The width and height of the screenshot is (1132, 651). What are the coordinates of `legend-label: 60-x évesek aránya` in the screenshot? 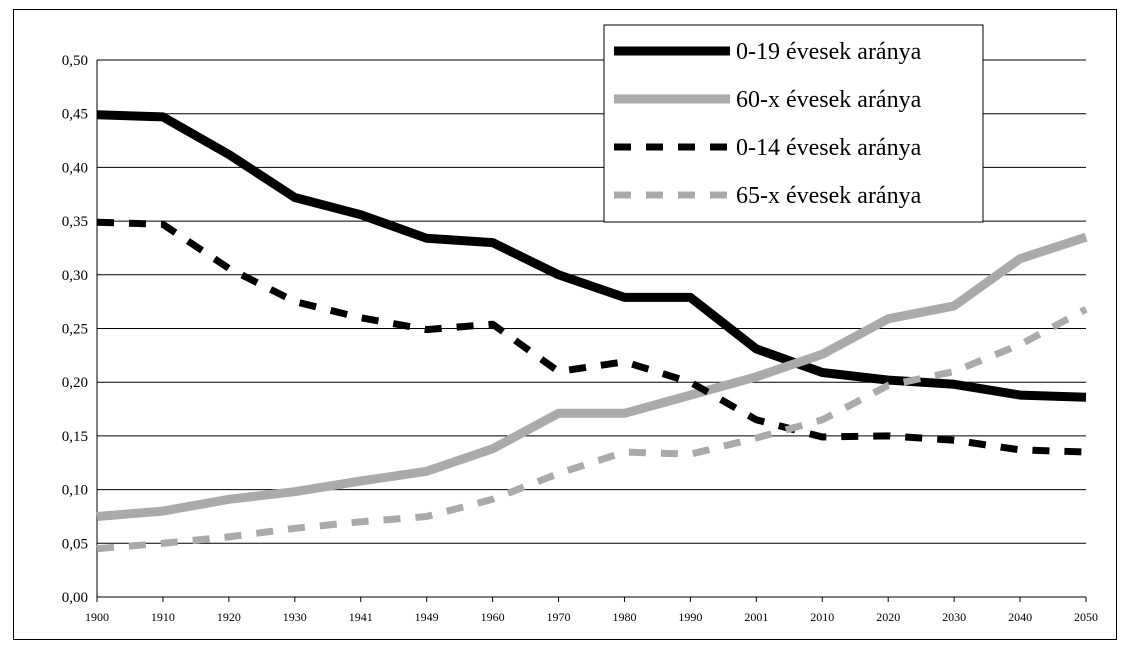 It's located at (829, 100).